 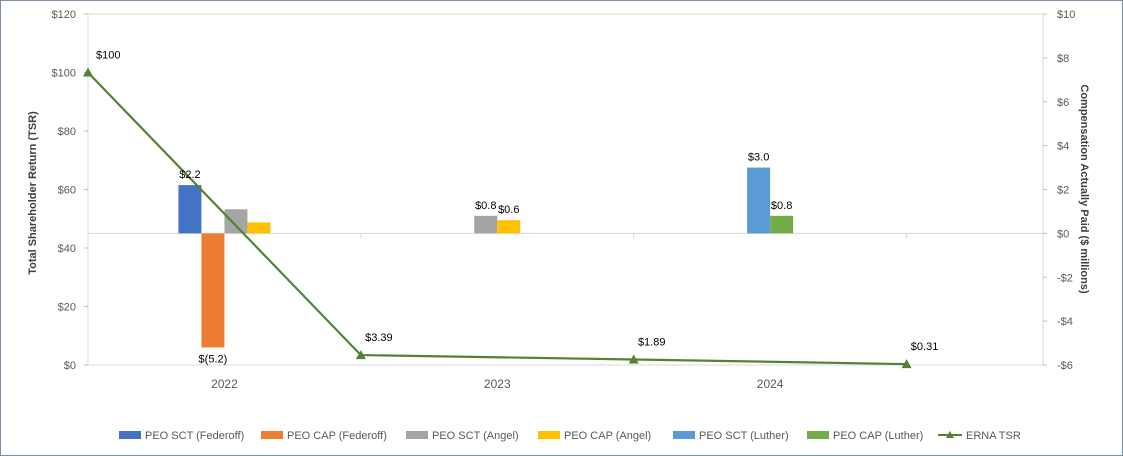 I want to click on legend-marker, so click(x=950, y=434).